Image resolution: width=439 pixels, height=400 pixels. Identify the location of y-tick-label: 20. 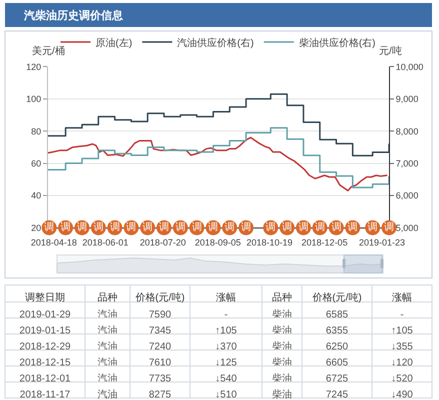
(36, 227).